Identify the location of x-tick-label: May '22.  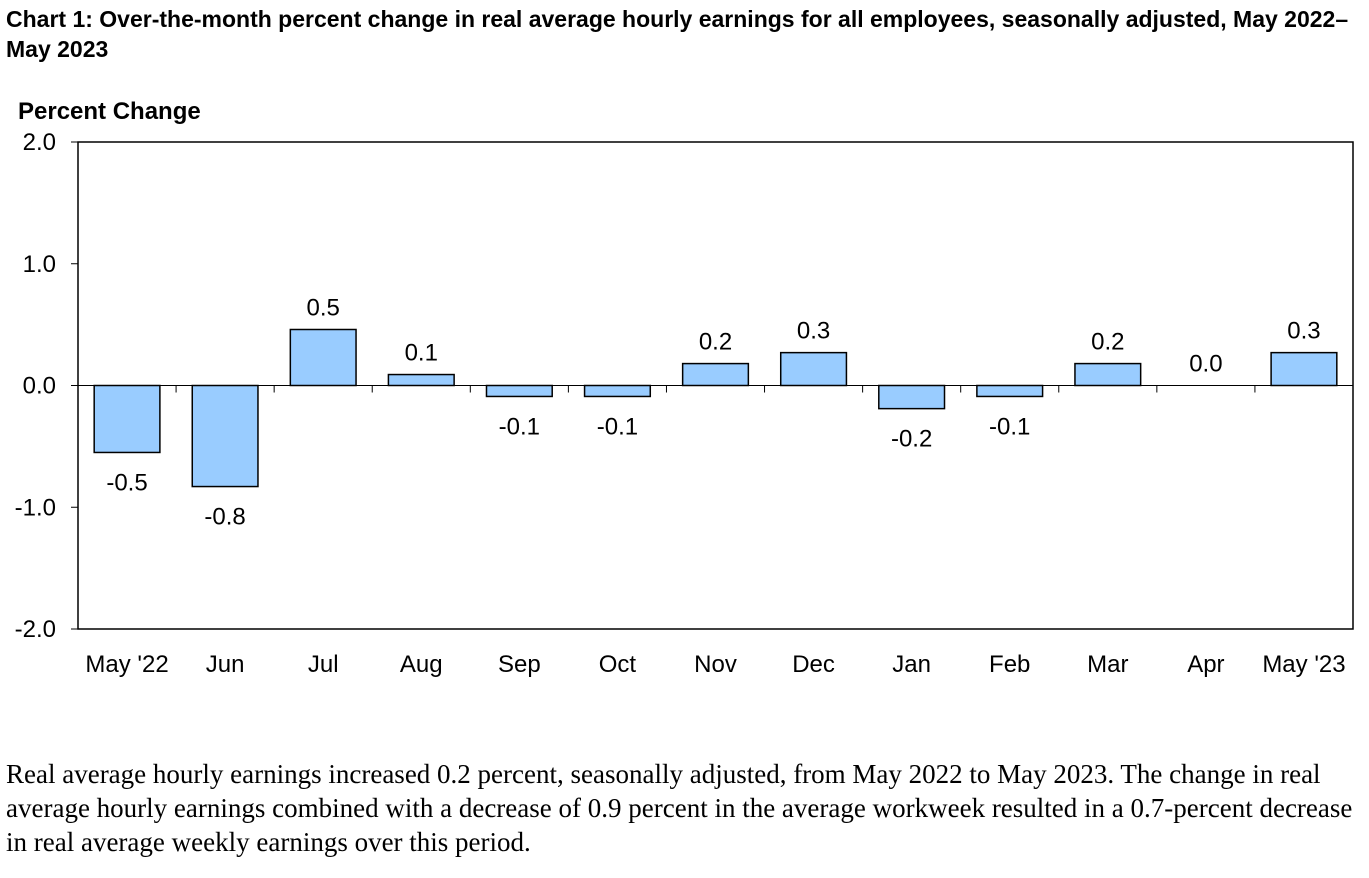
(126, 664).